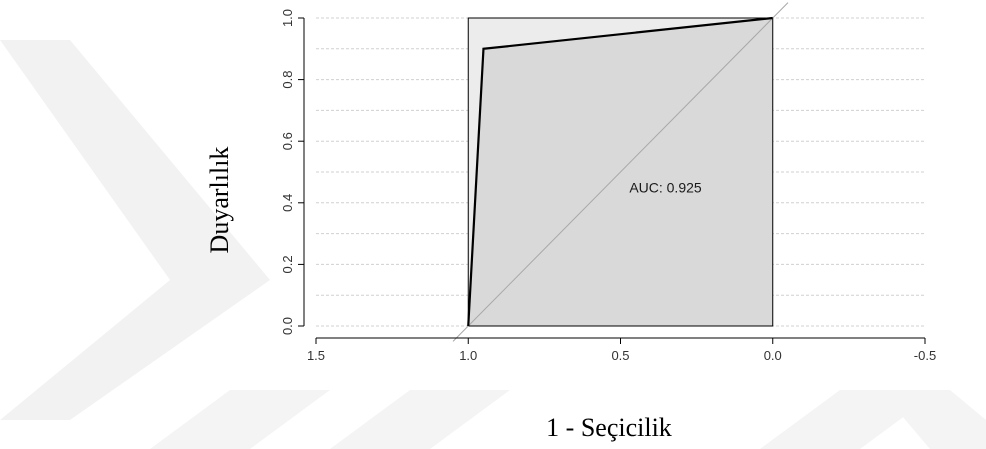  What do you see at coordinates (287, 18) in the screenshot?
I see `y-tick-label: 1.0` at bounding box center [287, 18].